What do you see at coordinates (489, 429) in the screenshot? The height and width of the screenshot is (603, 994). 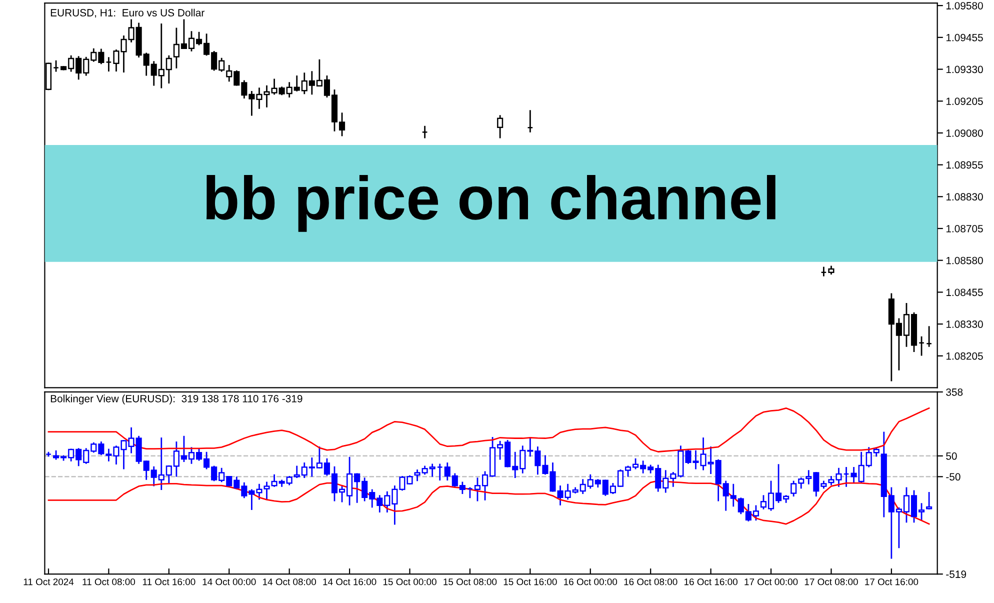 I see `line-series` at bounding box center [489, 429].